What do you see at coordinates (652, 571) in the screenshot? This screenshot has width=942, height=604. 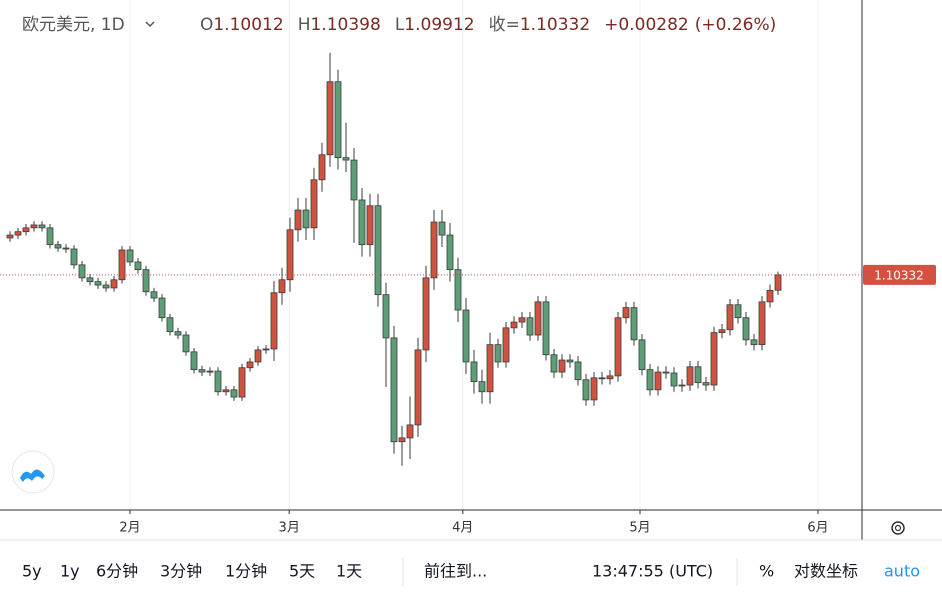 I see `clock: 13:47:55 (UTC)` at bounding box center [652, 571].